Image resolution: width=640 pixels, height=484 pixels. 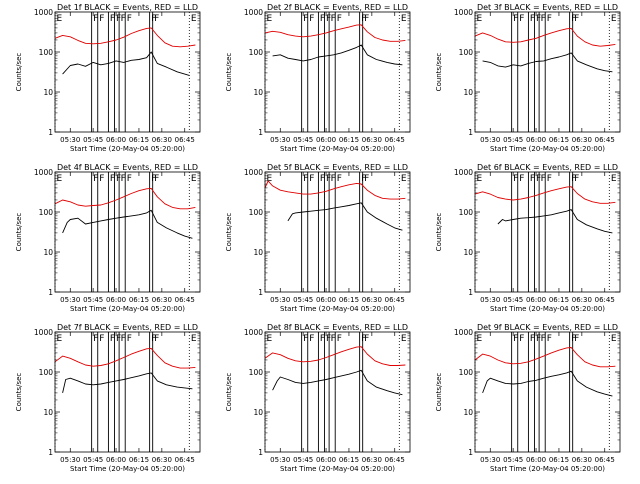 I want to click on panel-title: Det 4f BLACK = Events, RED = LLD, so click(x=127, y=167).